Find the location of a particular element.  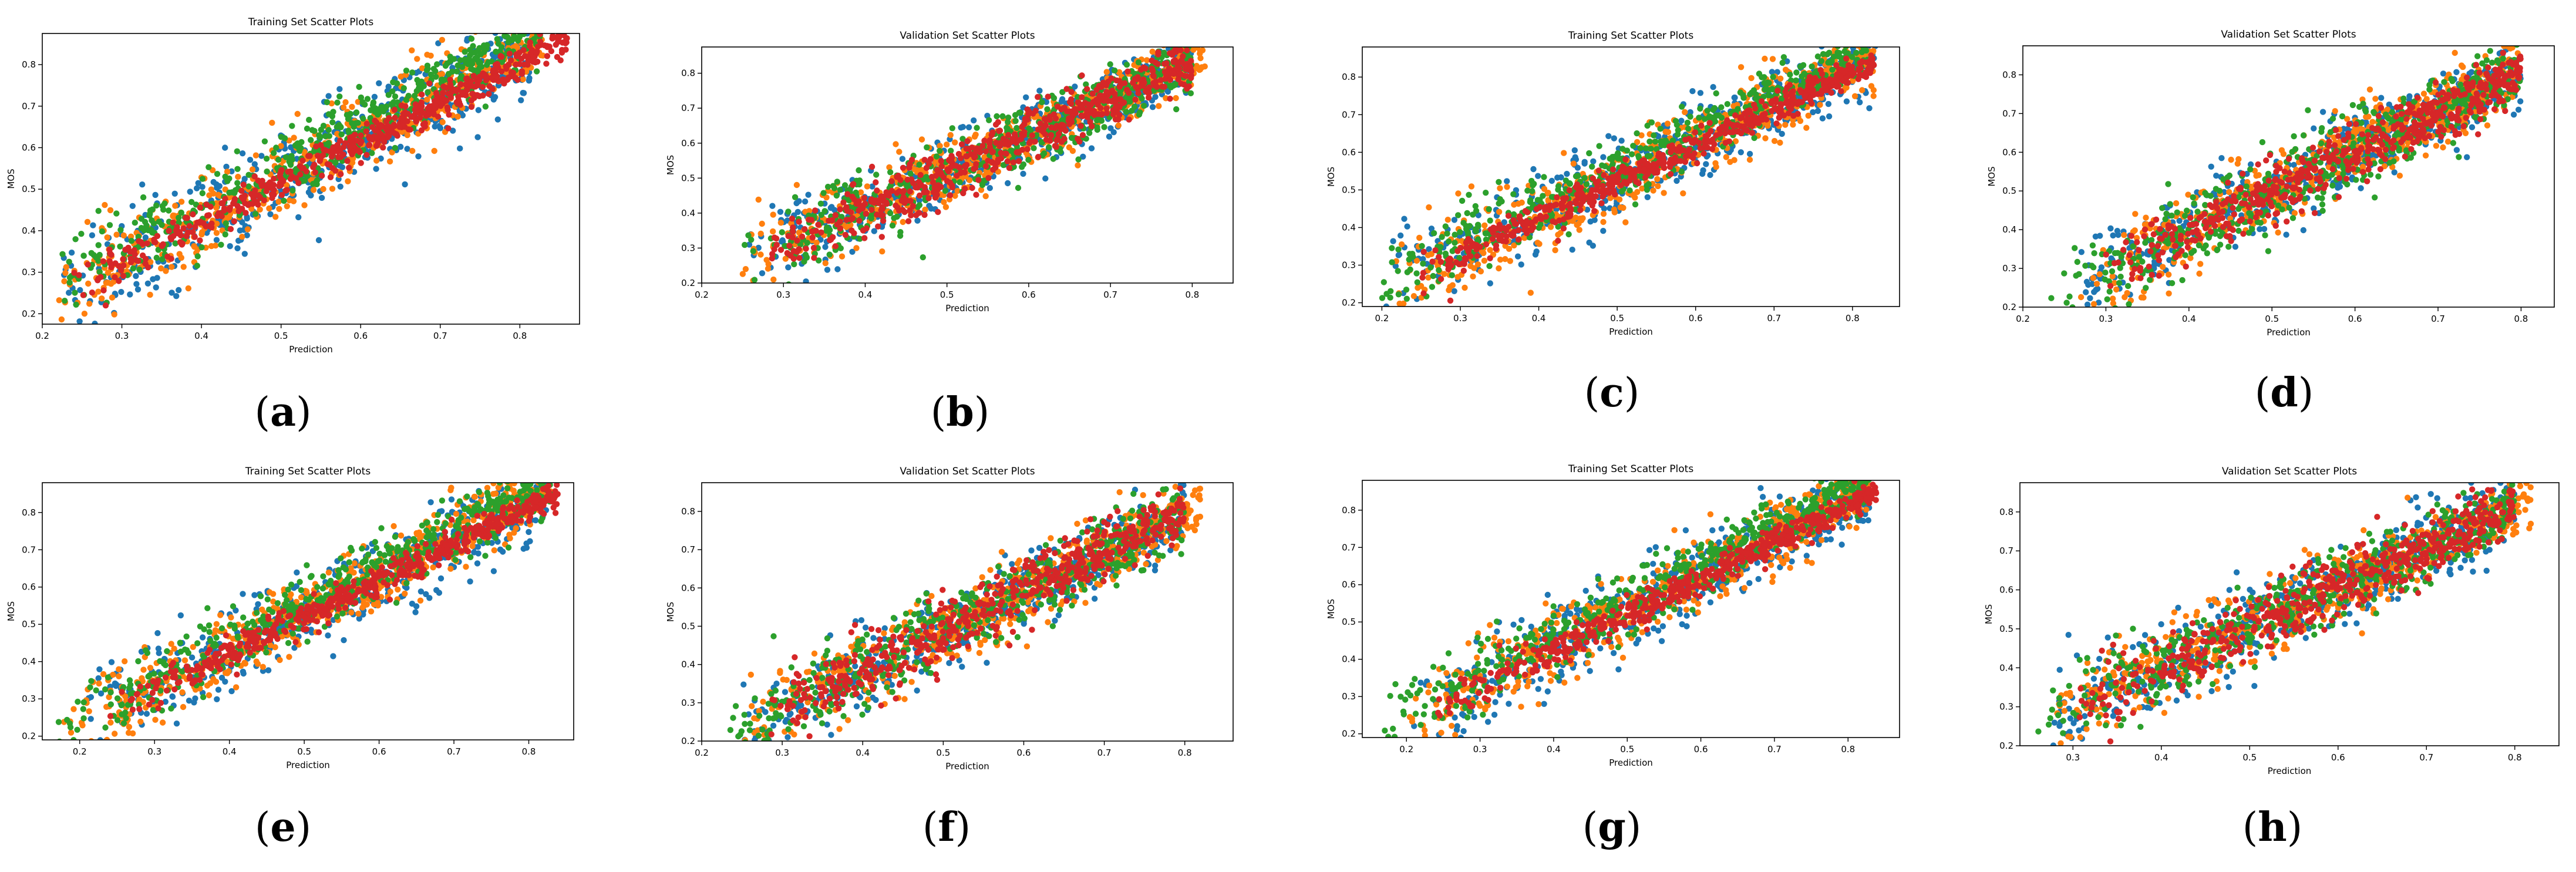

x-tick-label: 0.8 is located at coordinates (520, 336).